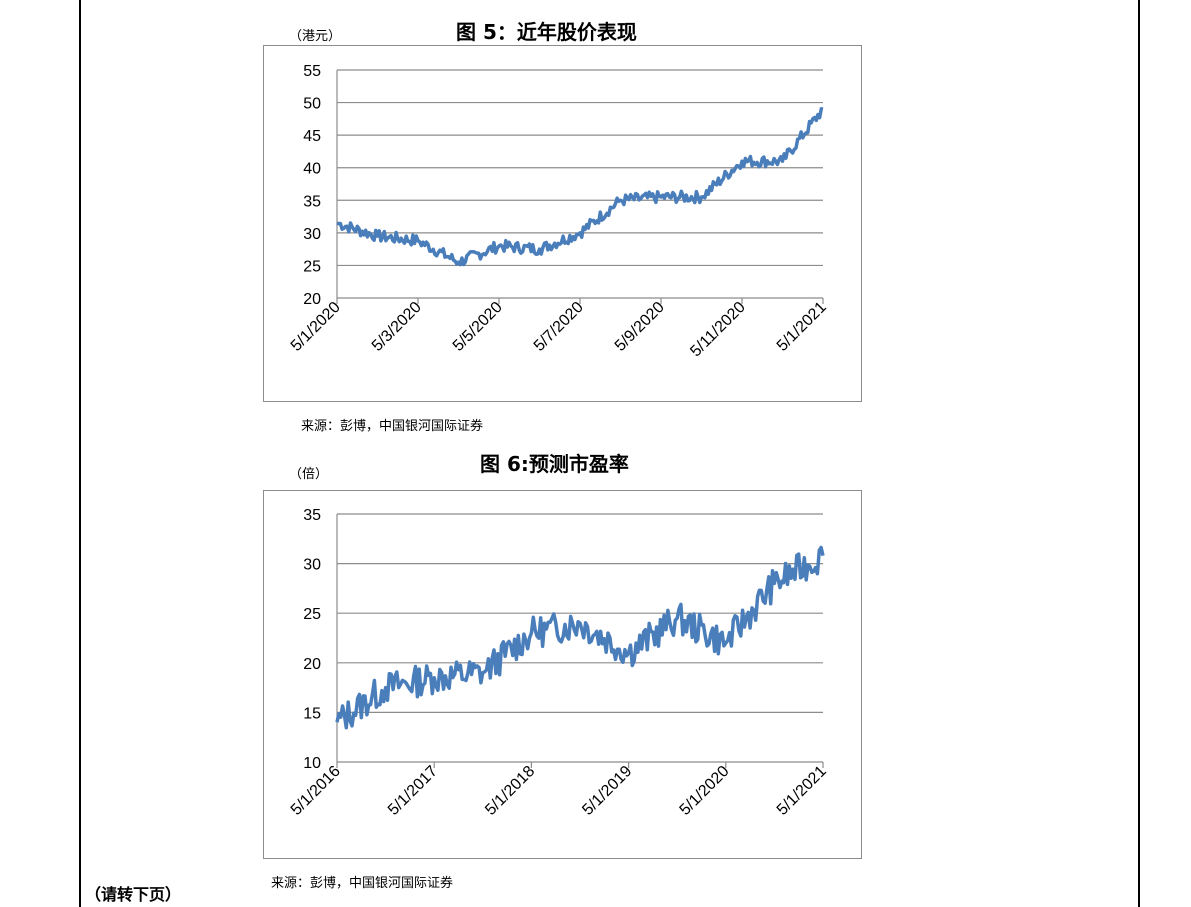  I want to click on continued-note: （请转下页）, so click(133, 894).